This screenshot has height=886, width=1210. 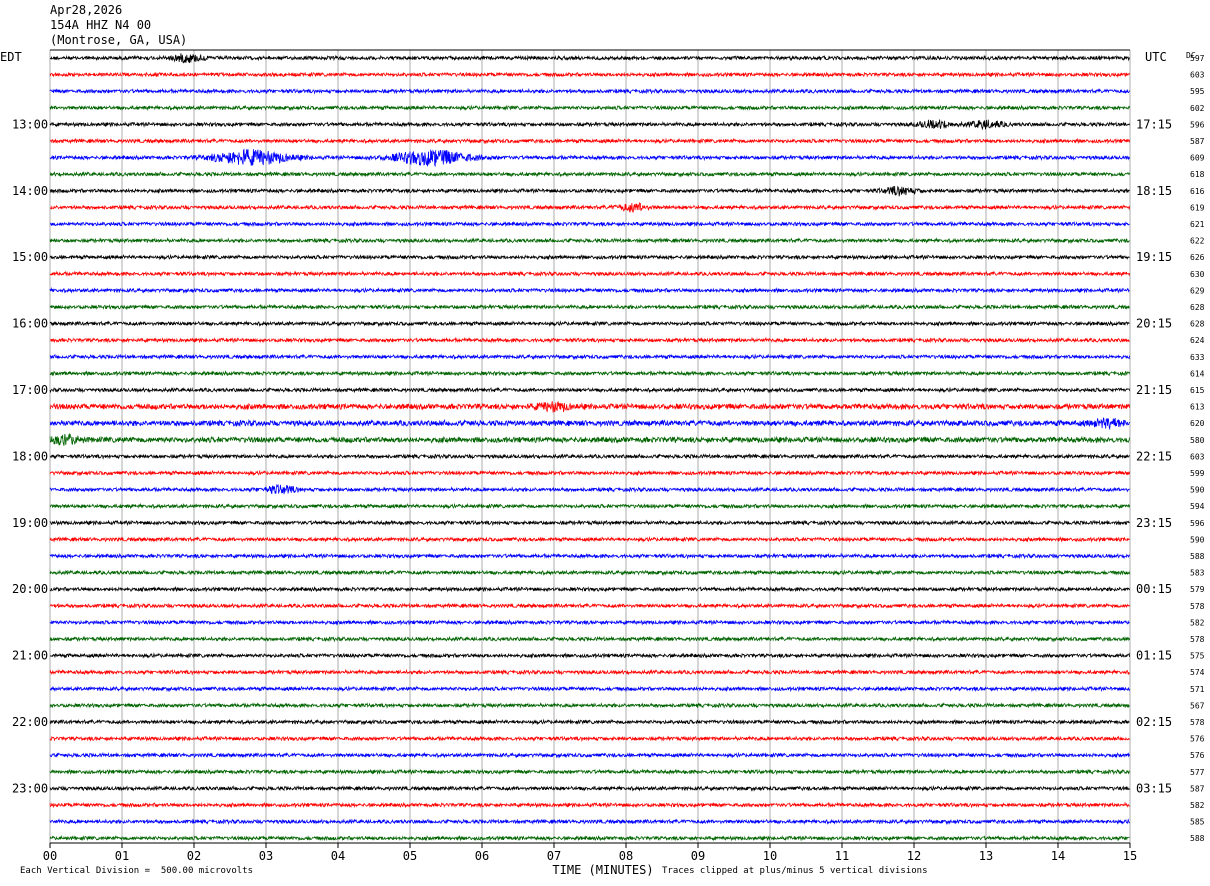 What do you see at coordinates (30, 257) in the screenshot?
I see `left-hour-label: 15:00` at bounding box center [30, 257].